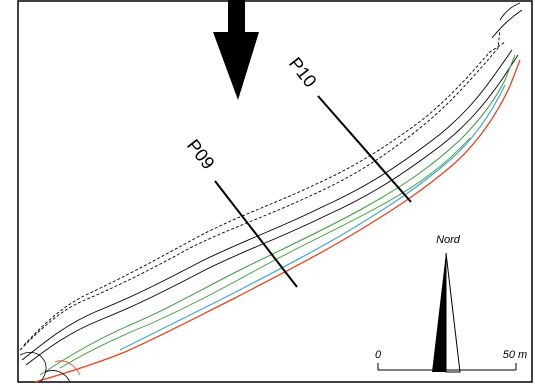 This screenshot has width=535, height=390. I want to click on north-arrow-icon, so click(446, 312).